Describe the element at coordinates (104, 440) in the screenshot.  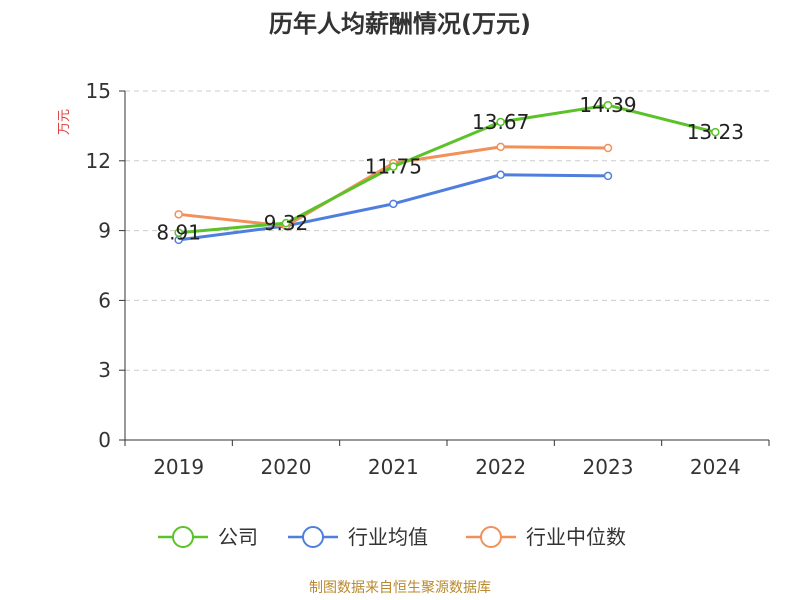
I see `y-tick-label: 0` at that location.